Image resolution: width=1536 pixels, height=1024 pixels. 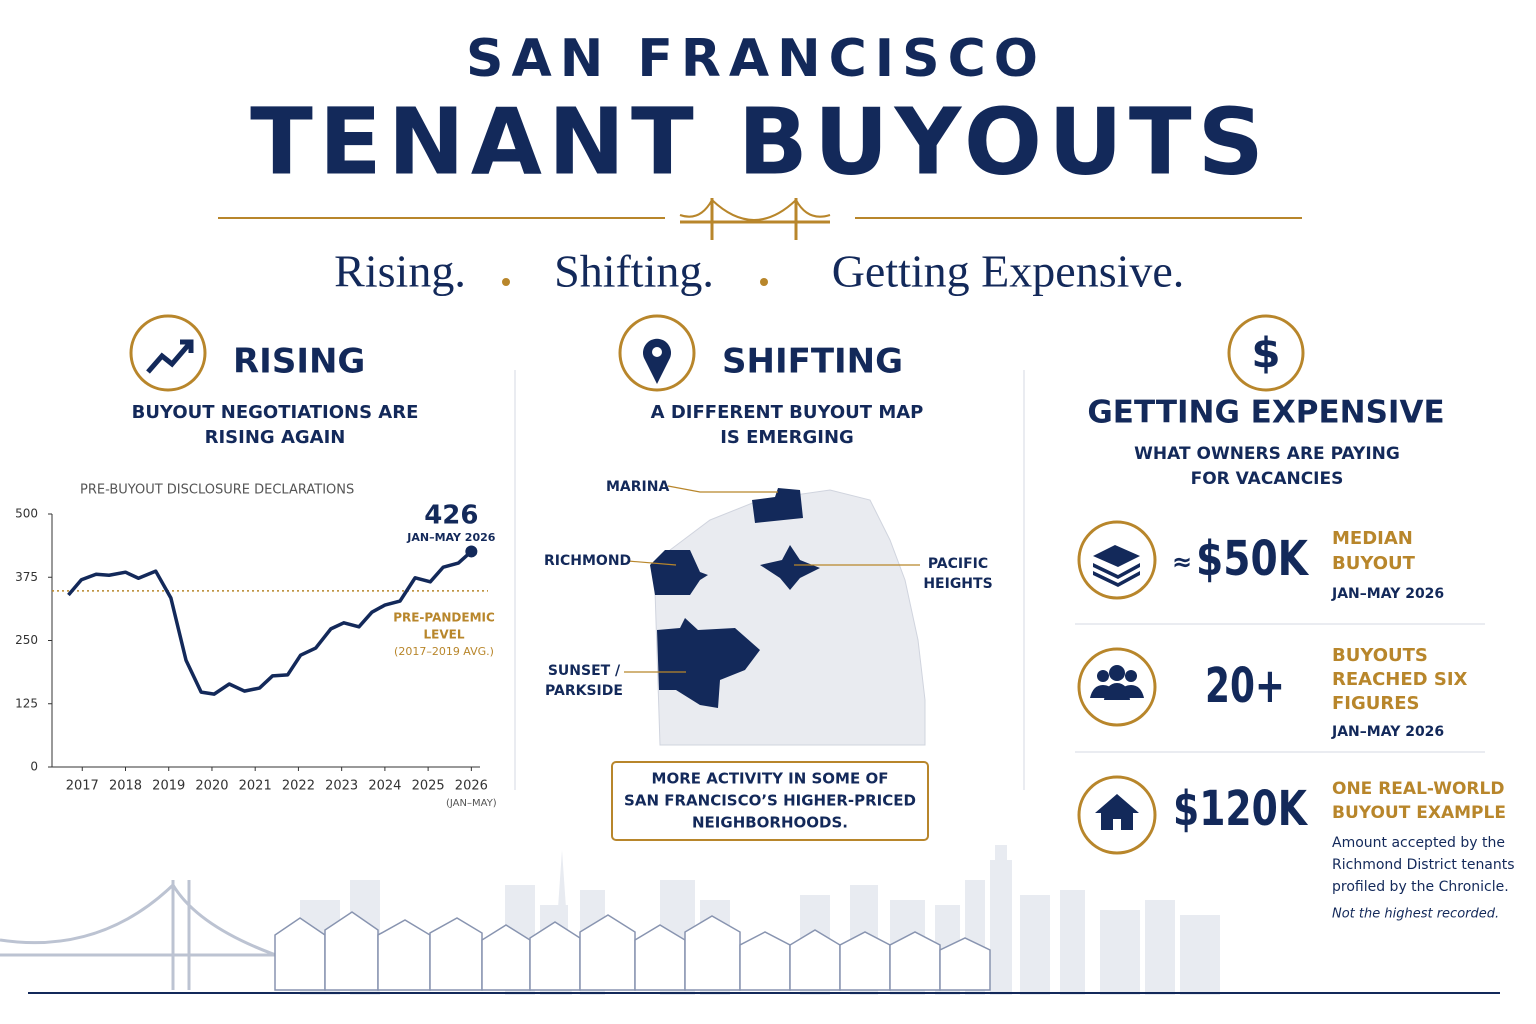 I want to click on reference-label: LEVEL, so click(x=444, y=634).